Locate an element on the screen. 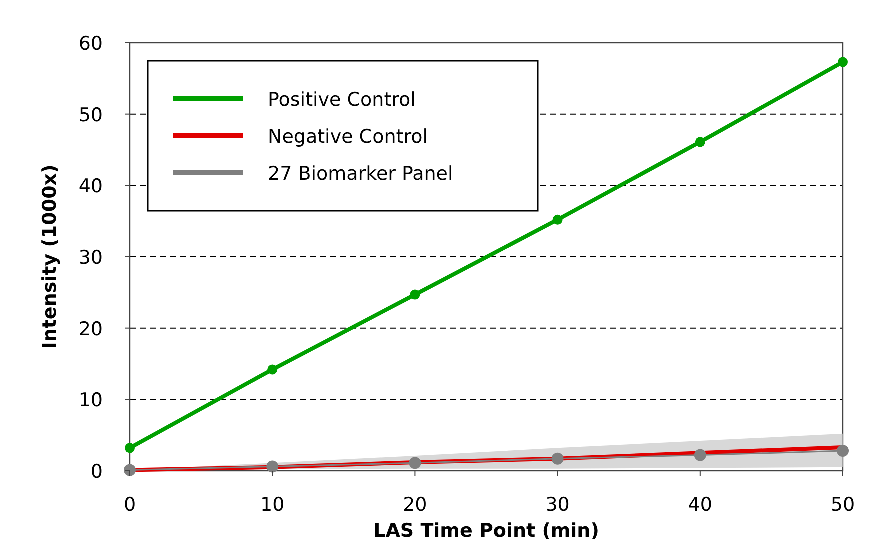 Image resolution: width=881 pixels, height=541 pixels. x-tick-label: 30 is located at coordinates (558, 505).